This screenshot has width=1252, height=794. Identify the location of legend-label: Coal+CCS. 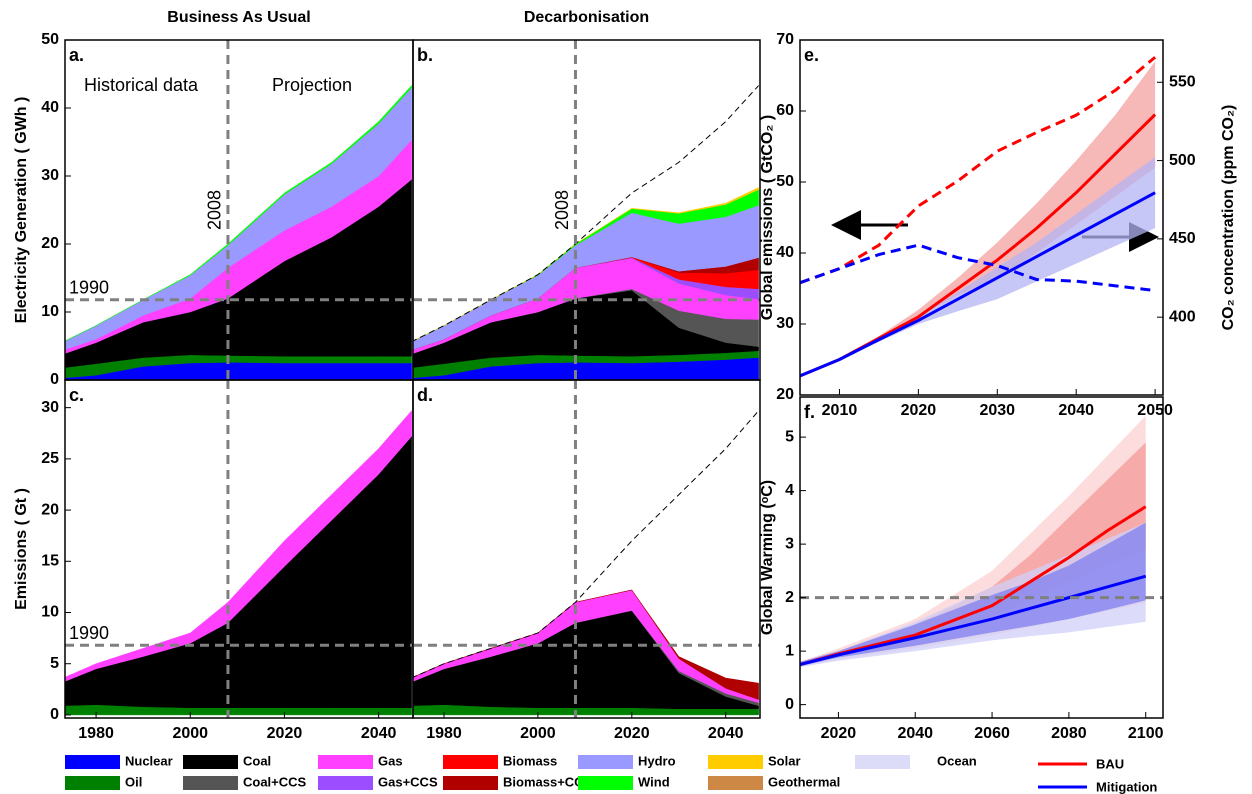
(275, 781).